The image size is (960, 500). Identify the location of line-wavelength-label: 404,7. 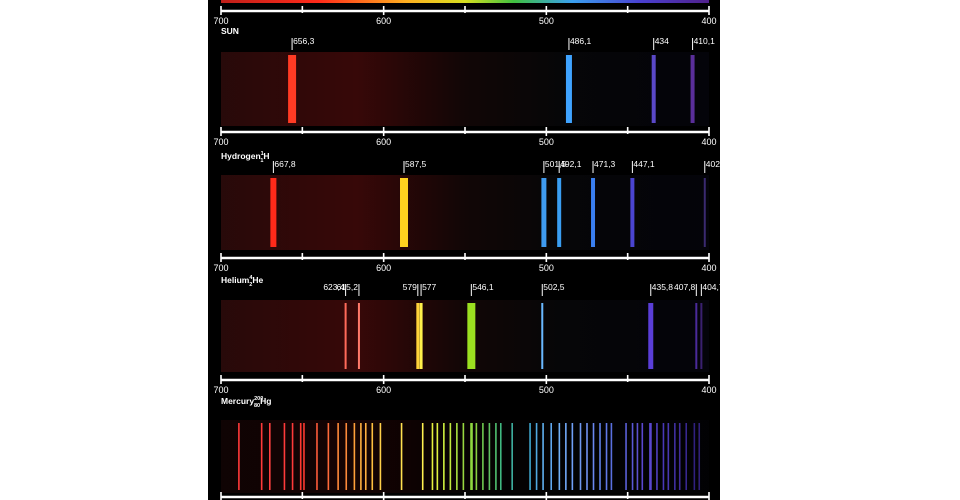
(711, 287).